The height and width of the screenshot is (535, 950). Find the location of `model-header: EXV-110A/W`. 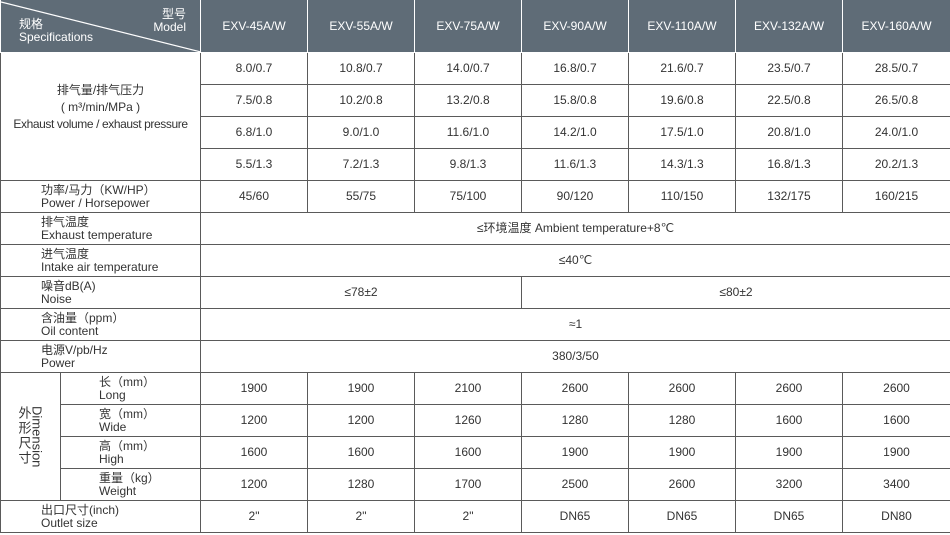

model-header: EXV-110A/W is located at coordinates (682, 26).